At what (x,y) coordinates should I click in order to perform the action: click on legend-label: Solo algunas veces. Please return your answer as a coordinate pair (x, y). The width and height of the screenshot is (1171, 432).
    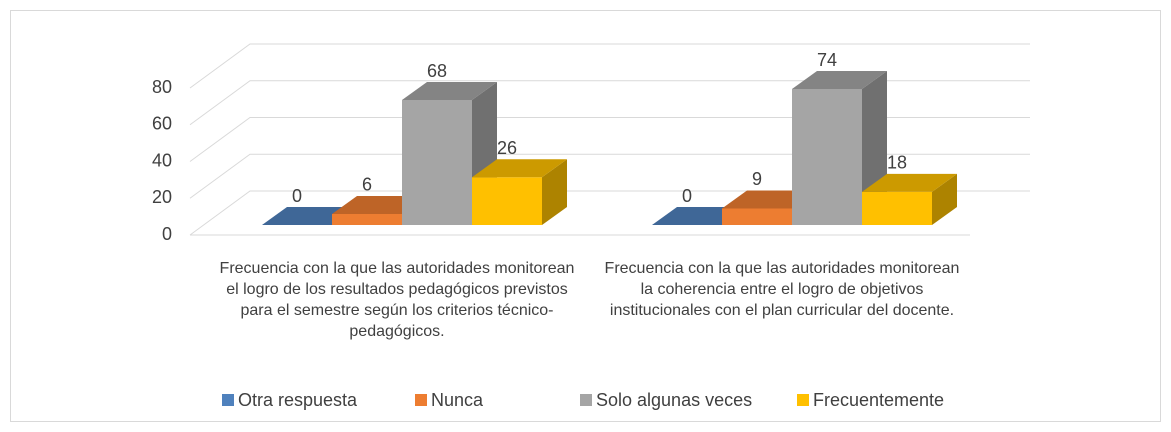
    Looking at the image, I should click on (674, 400).